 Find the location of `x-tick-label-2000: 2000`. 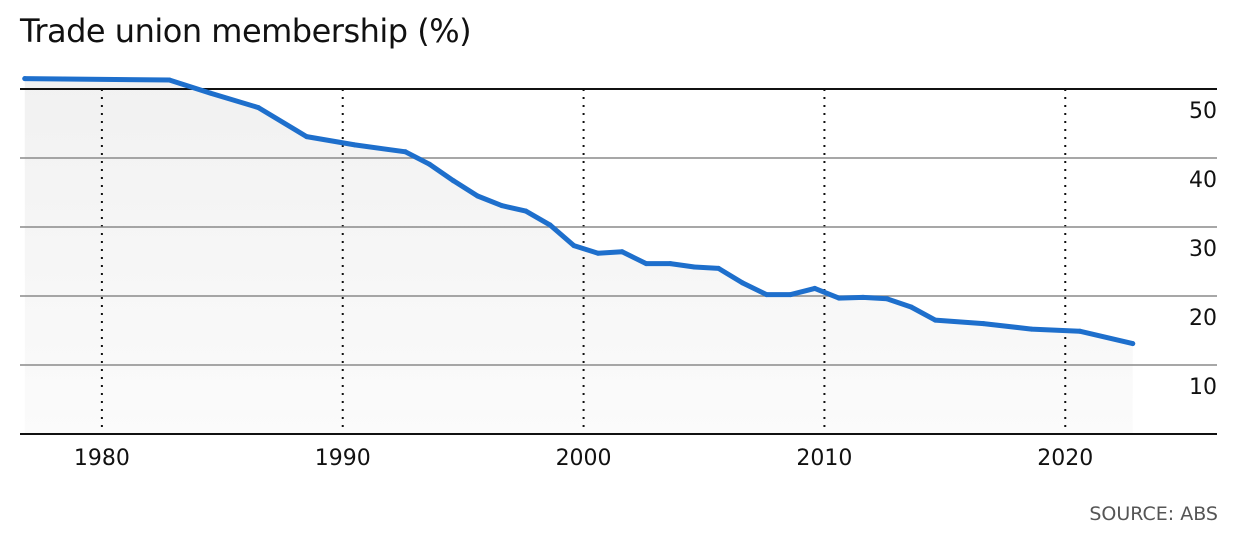

x-tick-label-2000: 2000 is located at coordinates (584, 458).